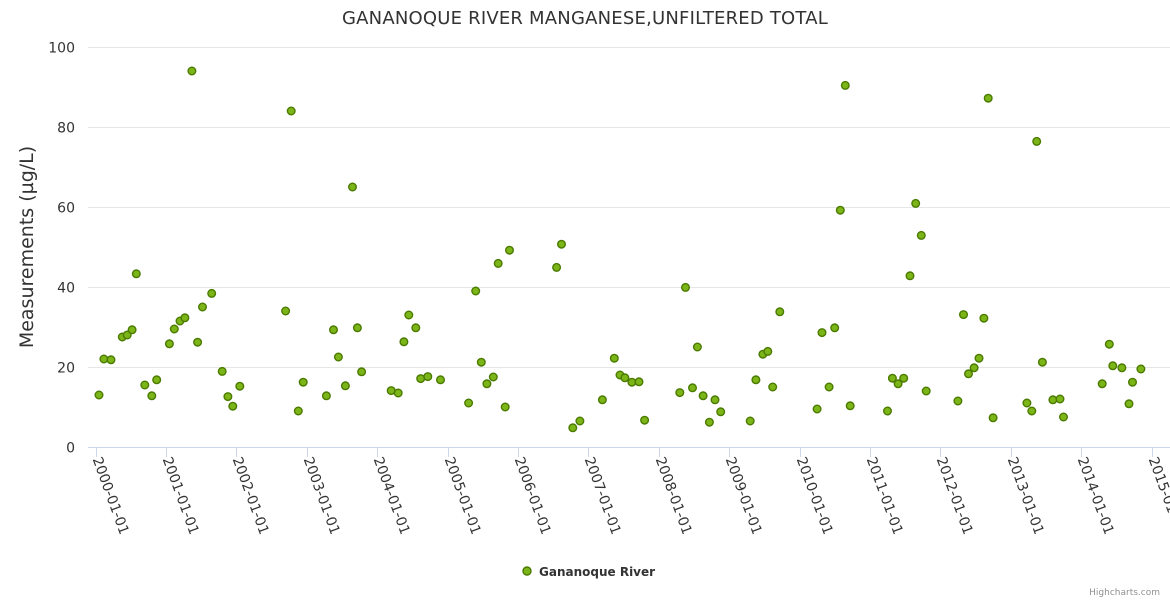 The width and height of the screenshot is (1170, 600). Describe the element at coordinates (1124, 593) in the screenshot. I see `credits-link: Highcharts.com` at that location.